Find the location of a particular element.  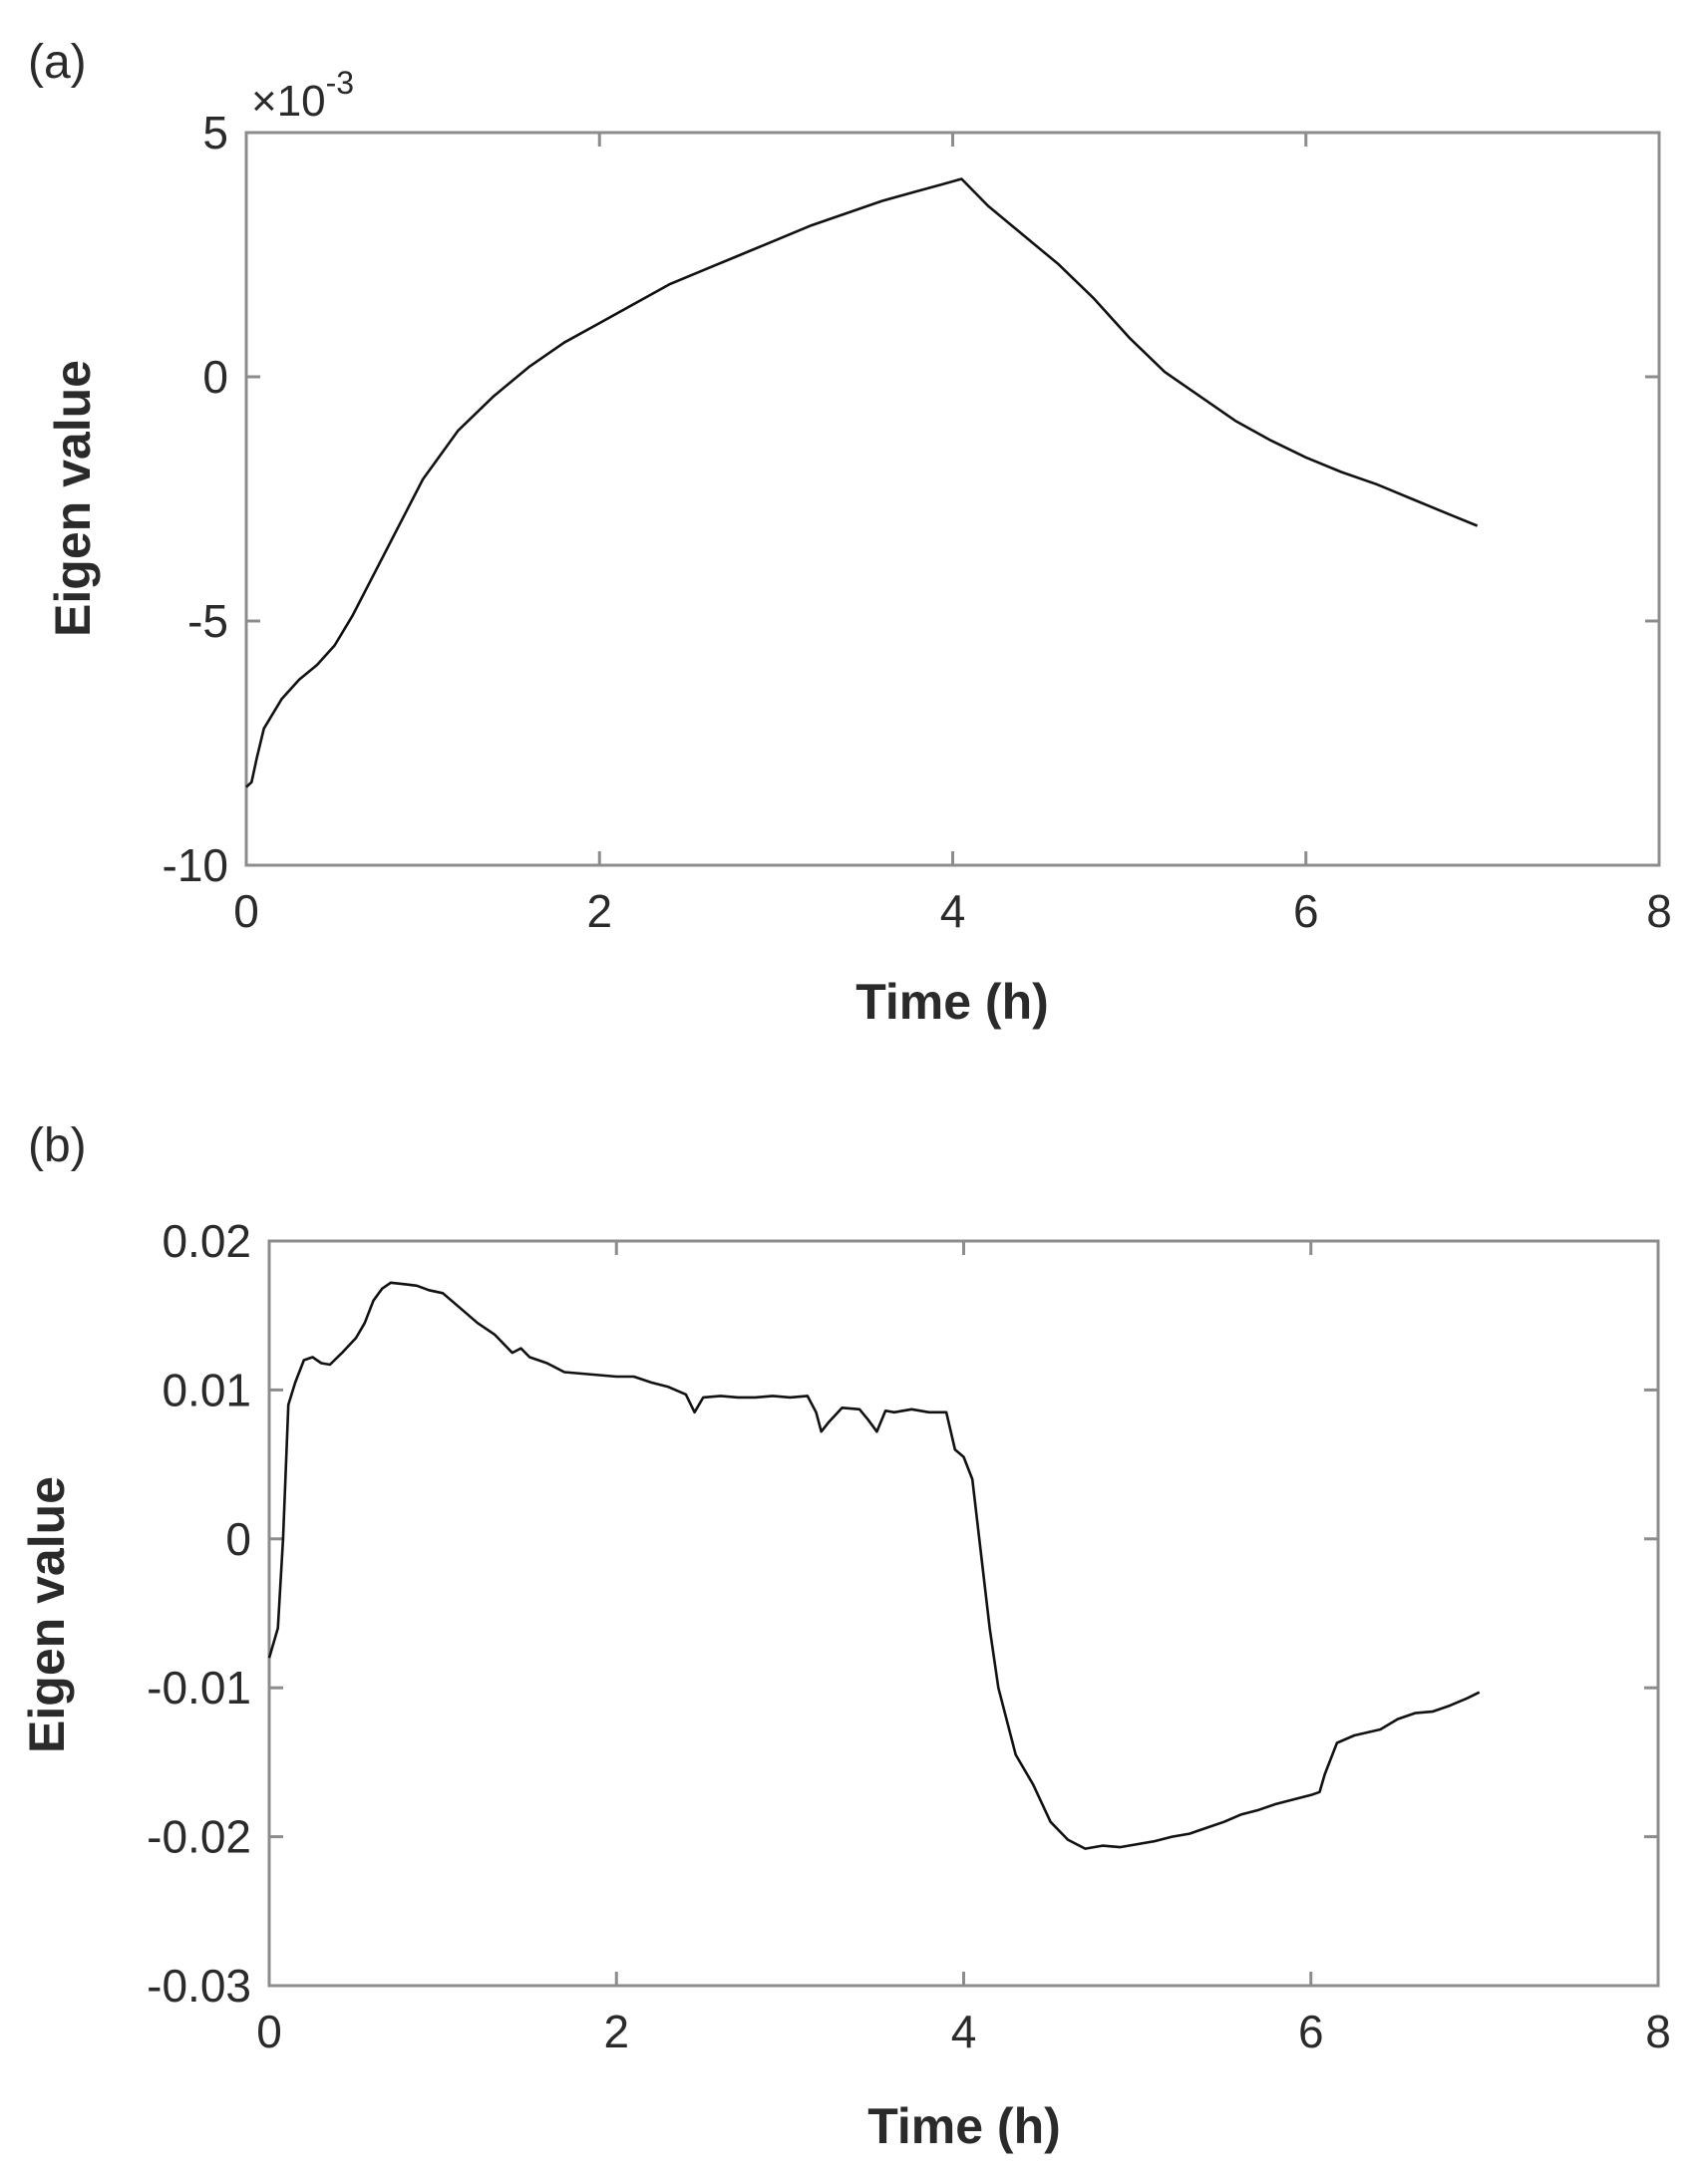

panel-a-x-axis-title: Time (h) is located at coordinates (952, 1002).